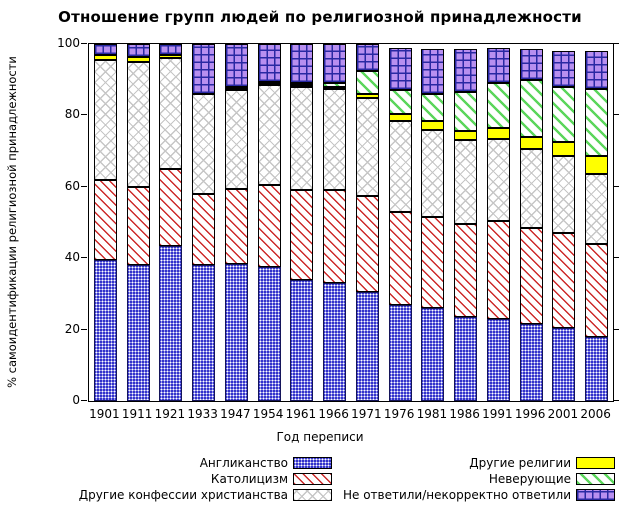  Describe the element at coordinates (268, 414) in the screenshot. I see `x-tick-label: 1954` at that location.